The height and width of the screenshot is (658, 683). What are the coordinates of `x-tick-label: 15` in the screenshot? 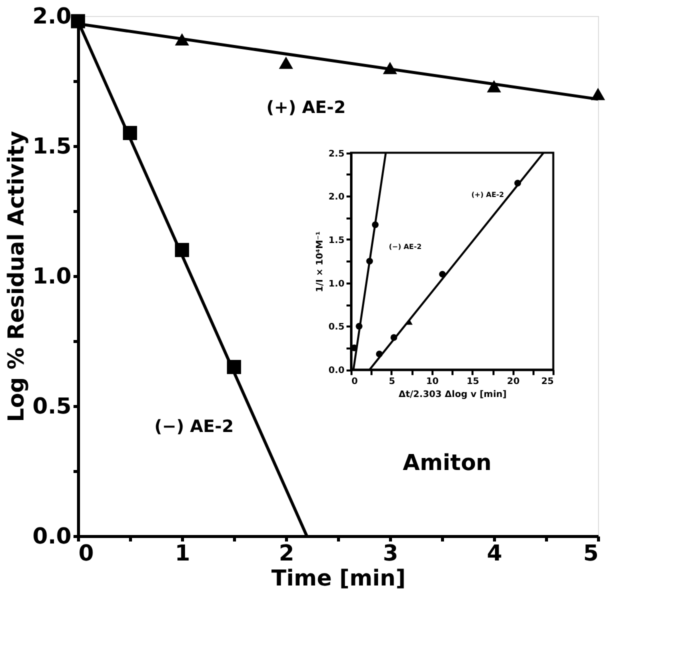 It's located at (473, 382).